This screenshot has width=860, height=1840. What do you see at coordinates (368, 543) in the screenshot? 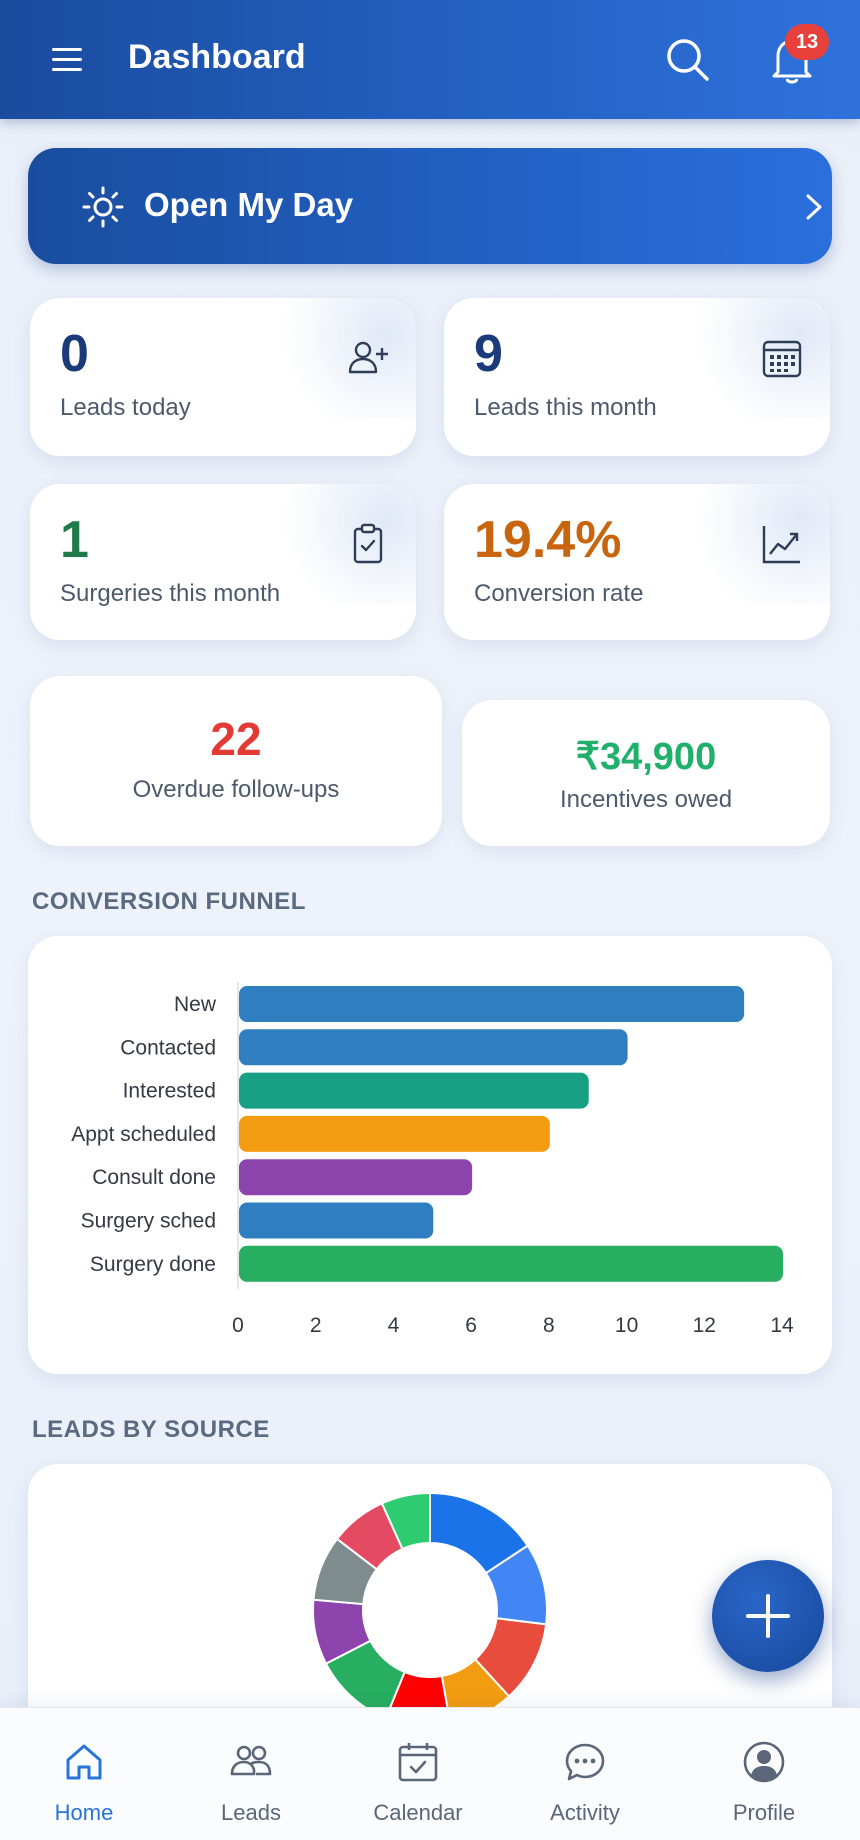
I see `clipboard-check-icon` at bounding box center [368, 543].